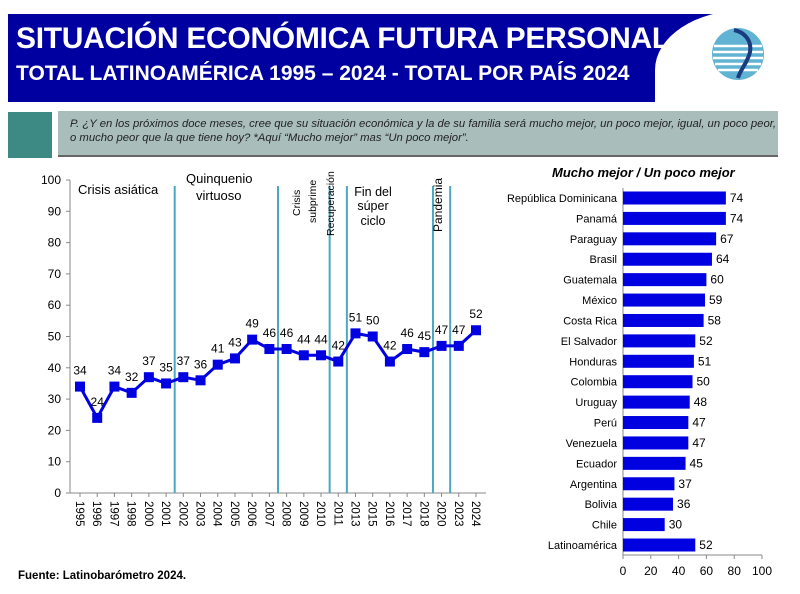  What do you see at coordinates (373, 192) in the screenshot?
I see `period-label-fin-super-ciclo: Fin del` at bounding box center [373, 192].